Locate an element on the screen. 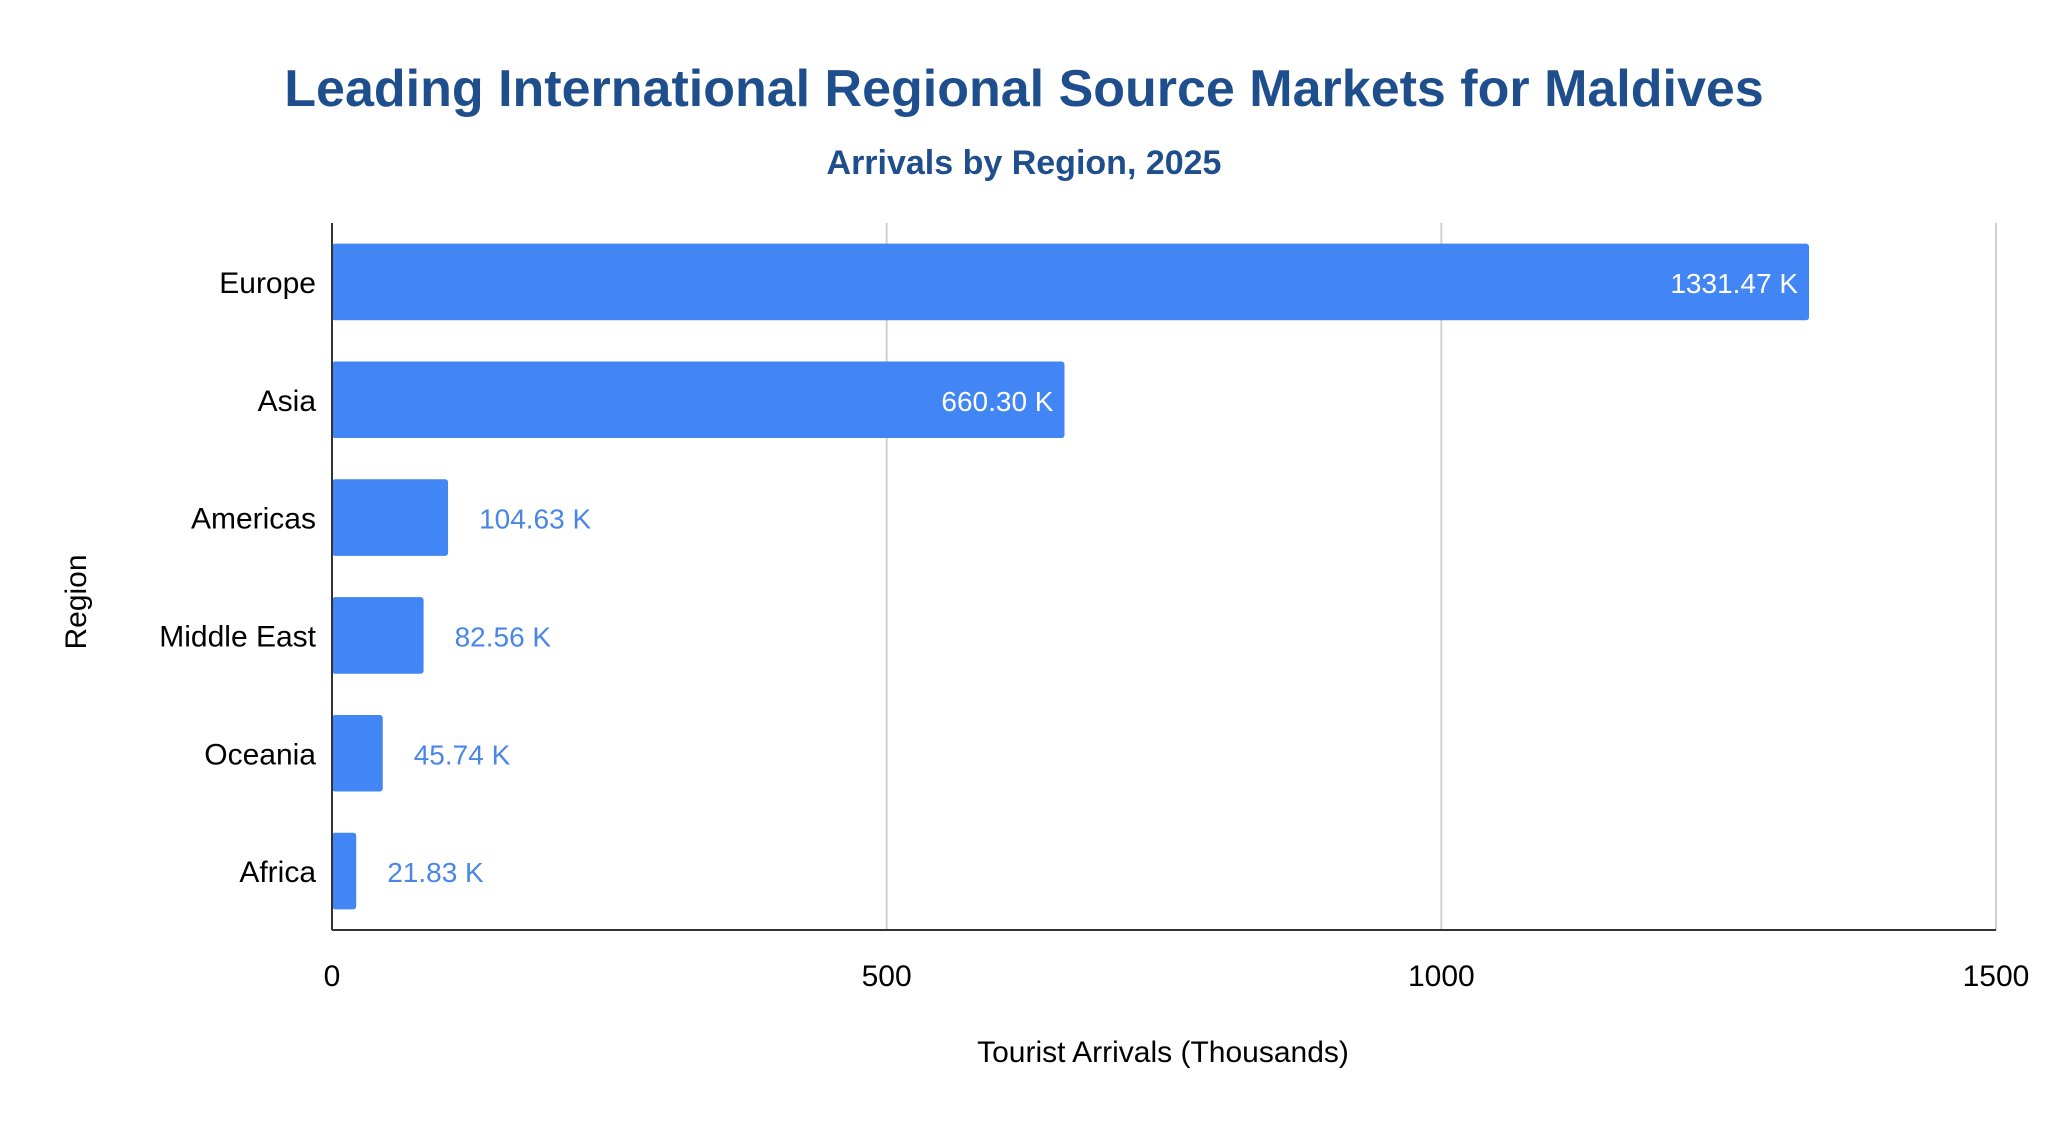 The height and width of the screenshot is (1129, 2048). data-label: 1331.47 K is located at coordinates (1734, 283).